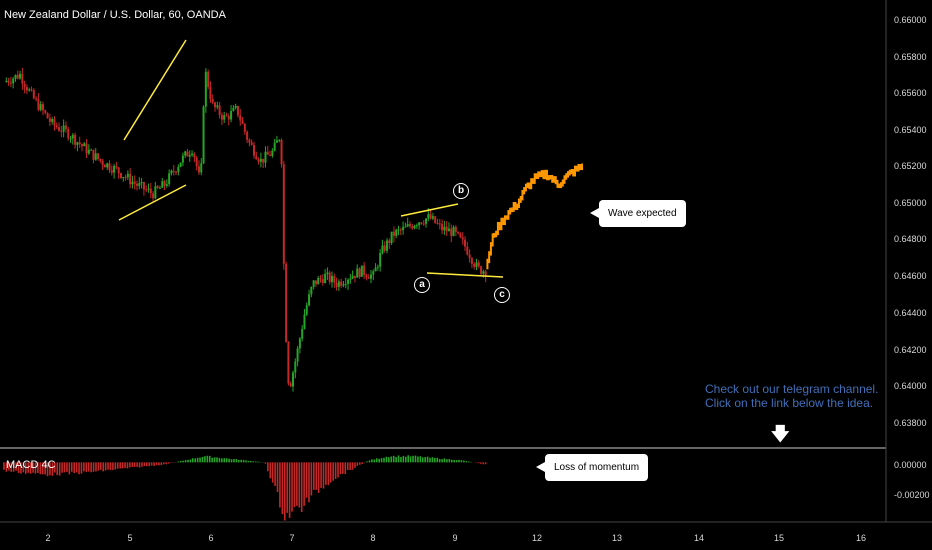 This screenshot has width=932, height=550. I want to click on telegram-note-line1: Check out our telegram channel., so click(792, 389).